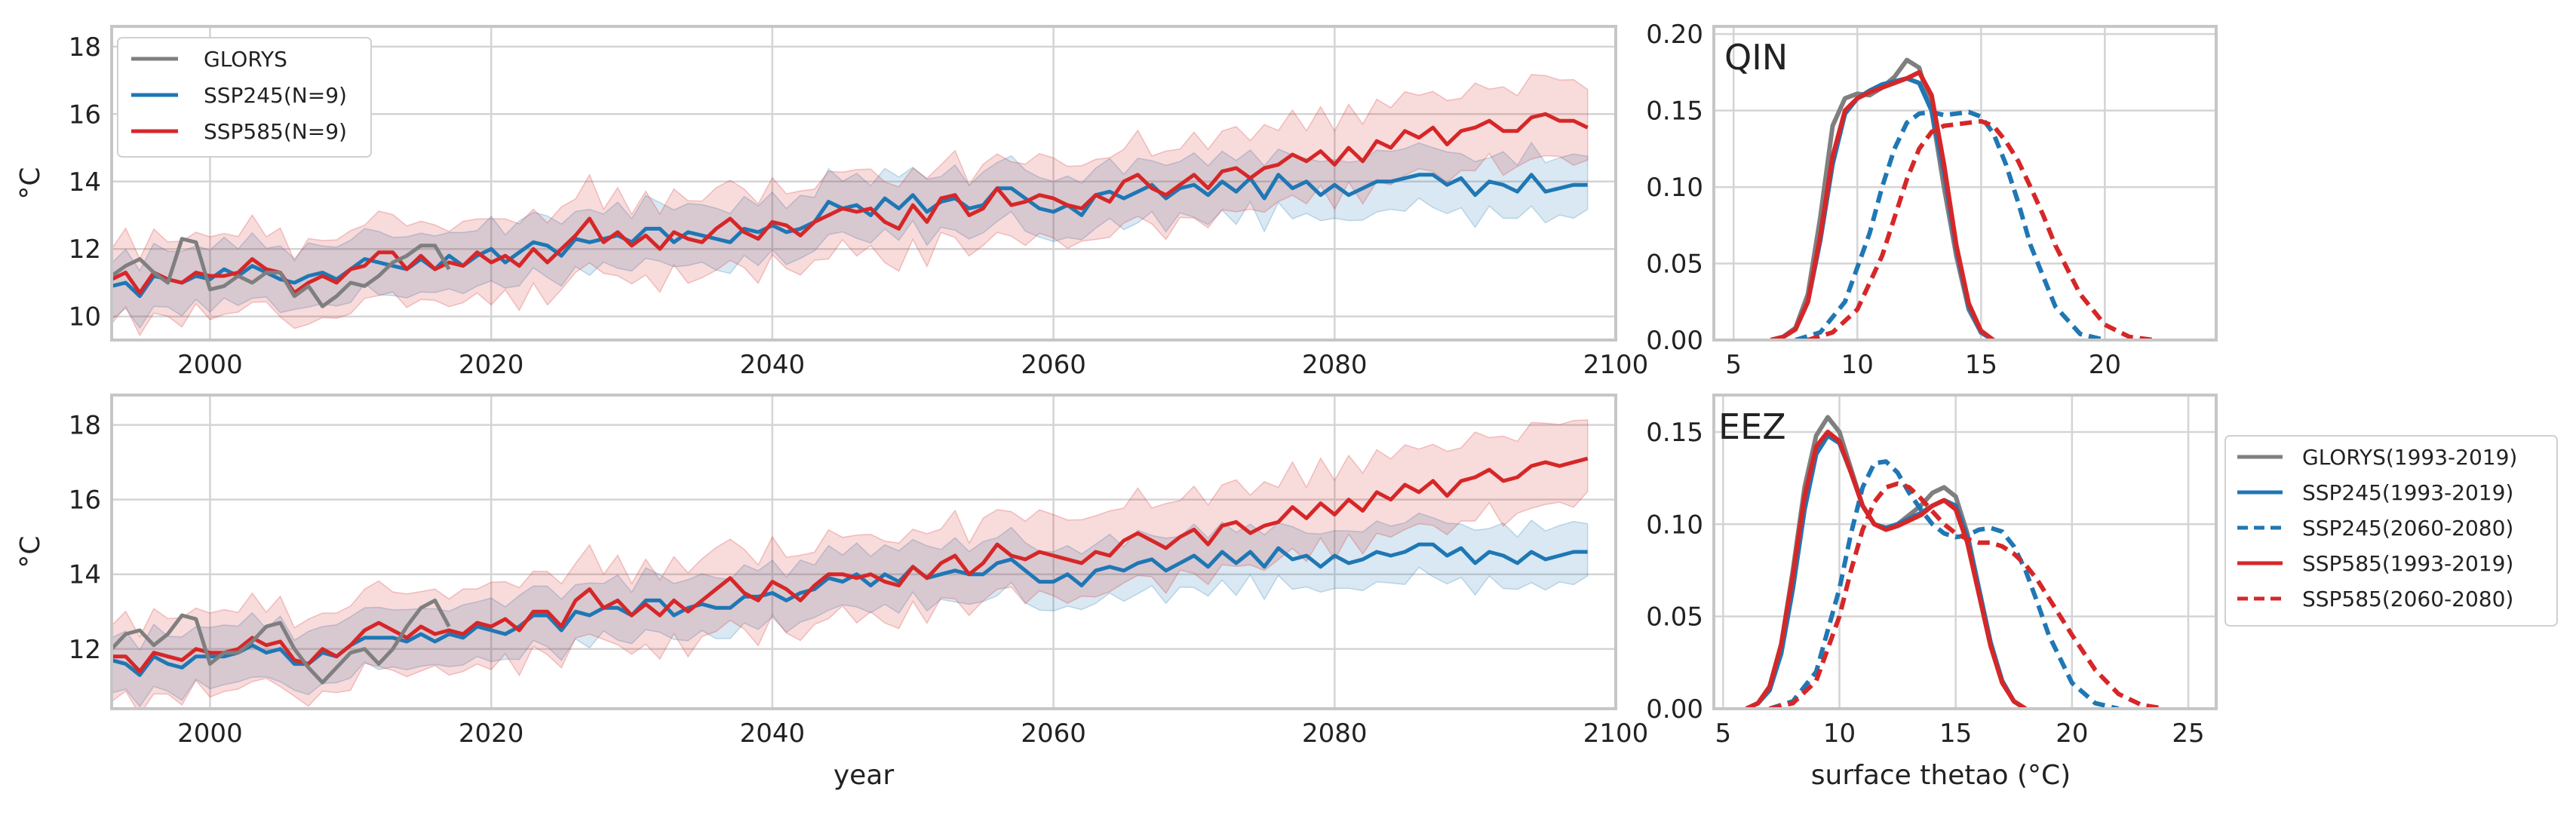 Image resolution: width=2576 pixels, height=815 pixels. I want to click on qin-density-panel: 5 10 15 20 0.00 0.05 0.10 0.15 0.20 QIN, so click(1932, 200).